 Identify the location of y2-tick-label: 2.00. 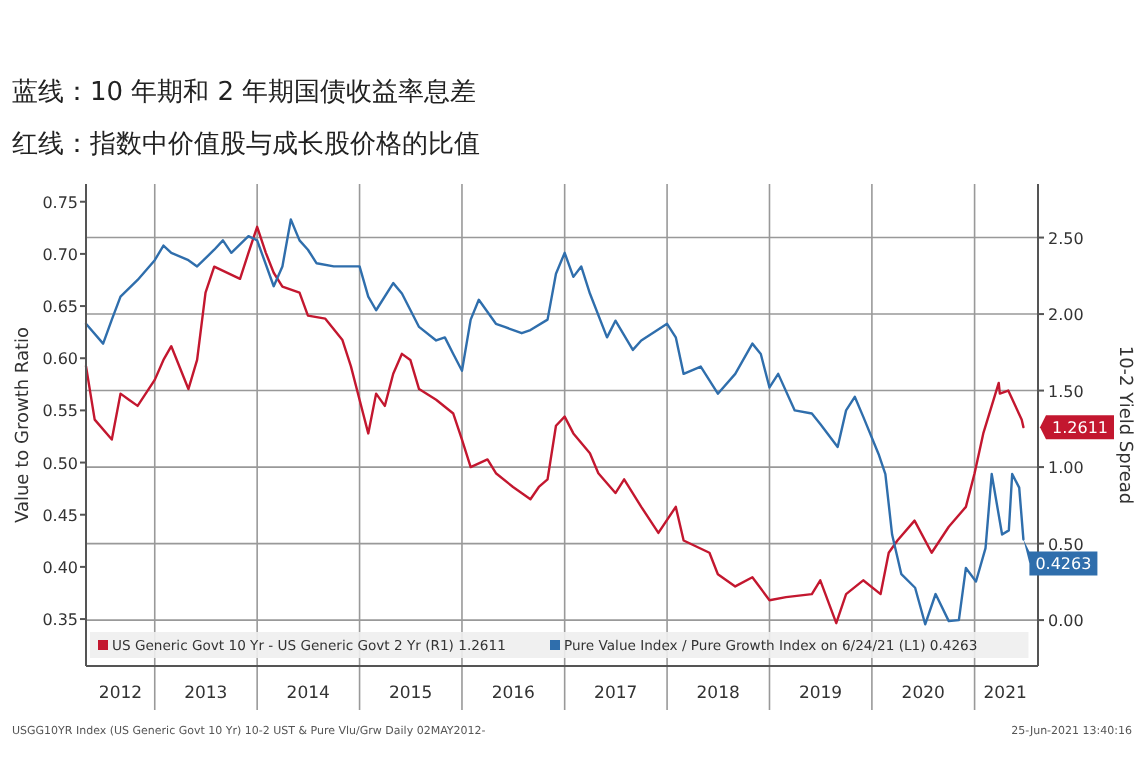
(1066, 315).